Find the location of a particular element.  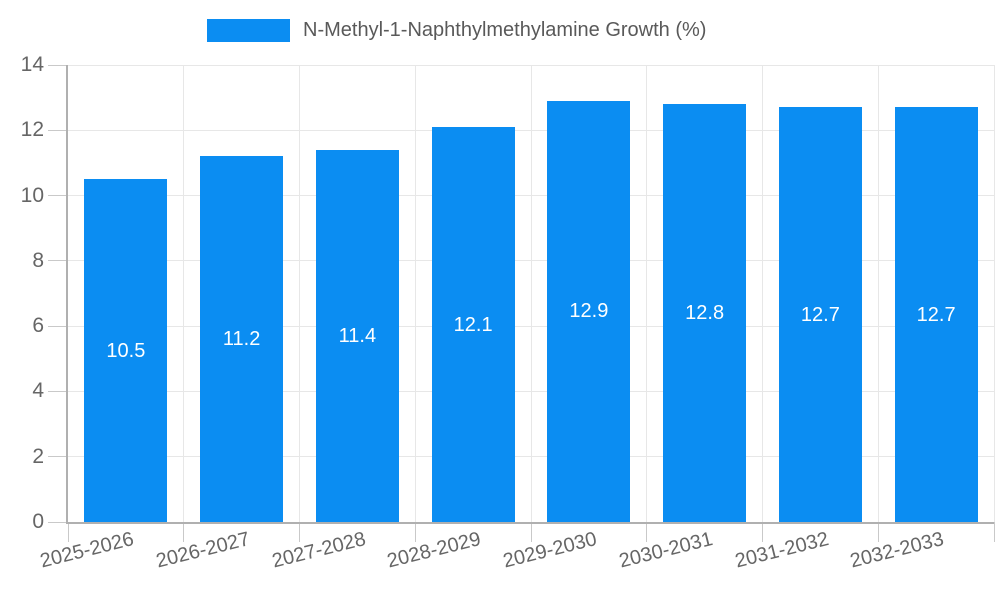

legend-swatch is located at coordinates (248, 30).